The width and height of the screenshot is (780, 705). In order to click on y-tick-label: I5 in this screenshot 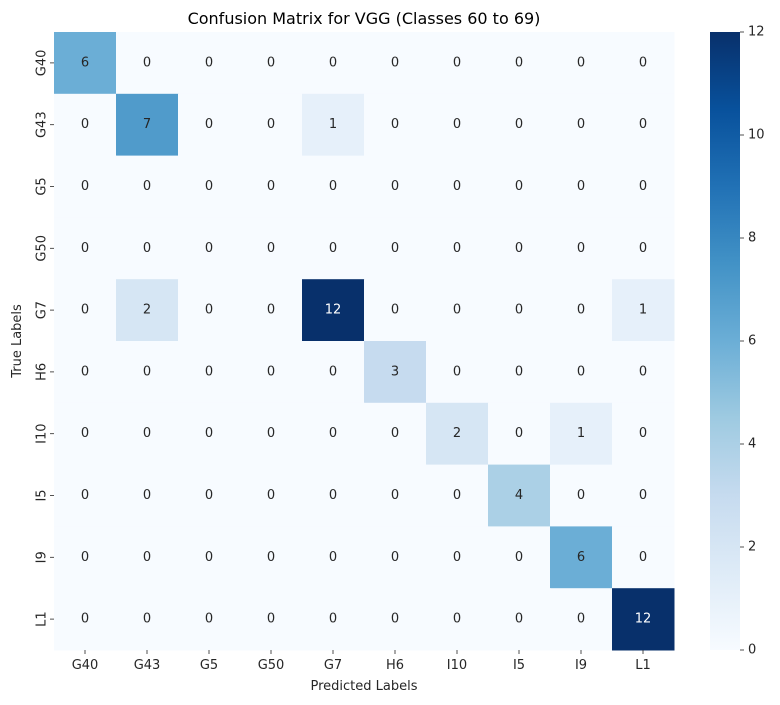, I will do `click(42, 495)`.